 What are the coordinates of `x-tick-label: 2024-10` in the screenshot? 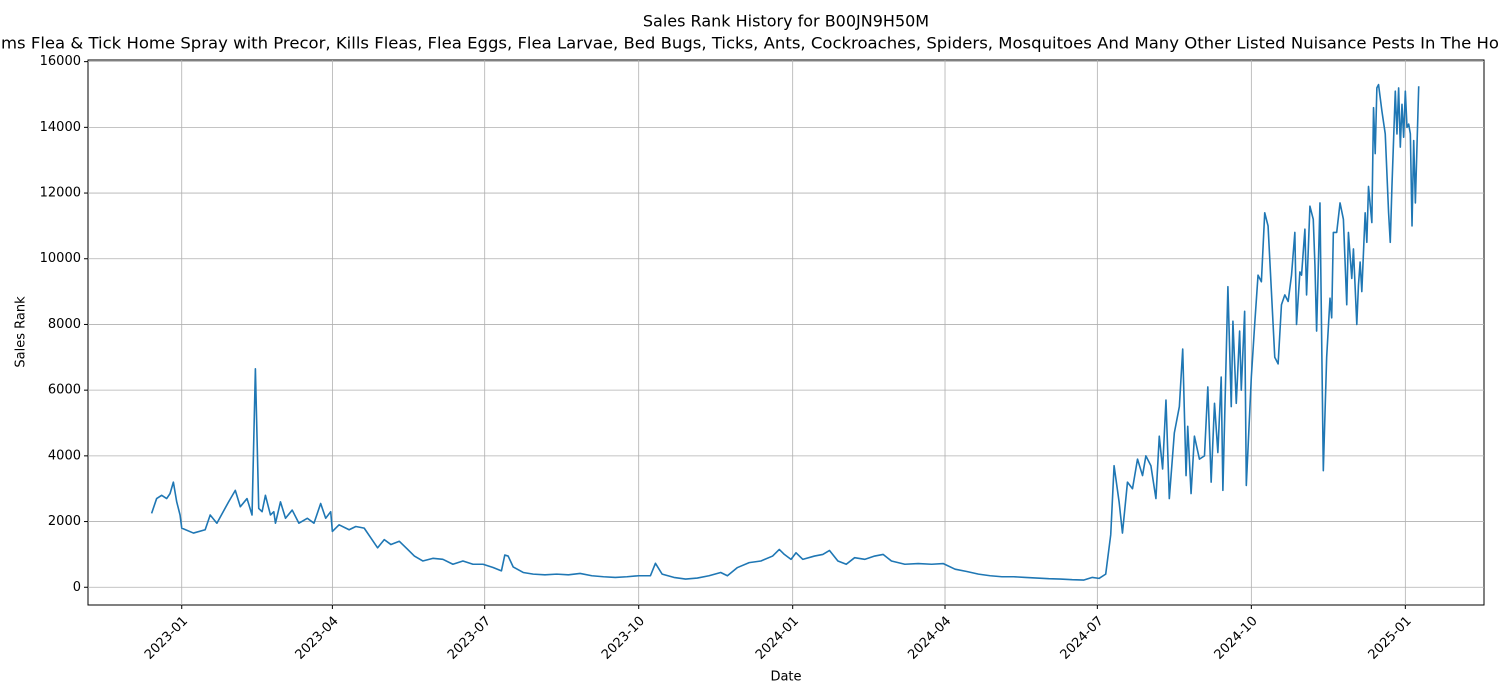 It's located at (1236, 638).